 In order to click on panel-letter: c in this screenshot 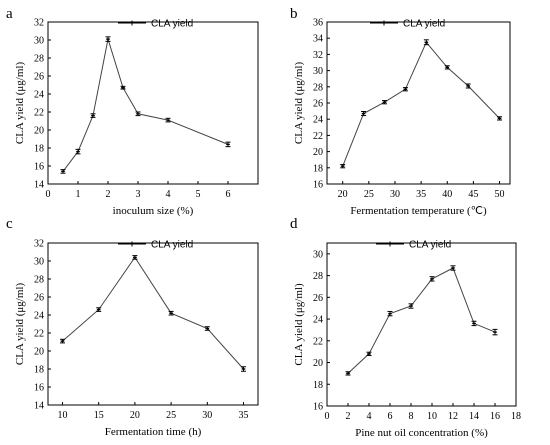, I will do `click(9, 224)`.